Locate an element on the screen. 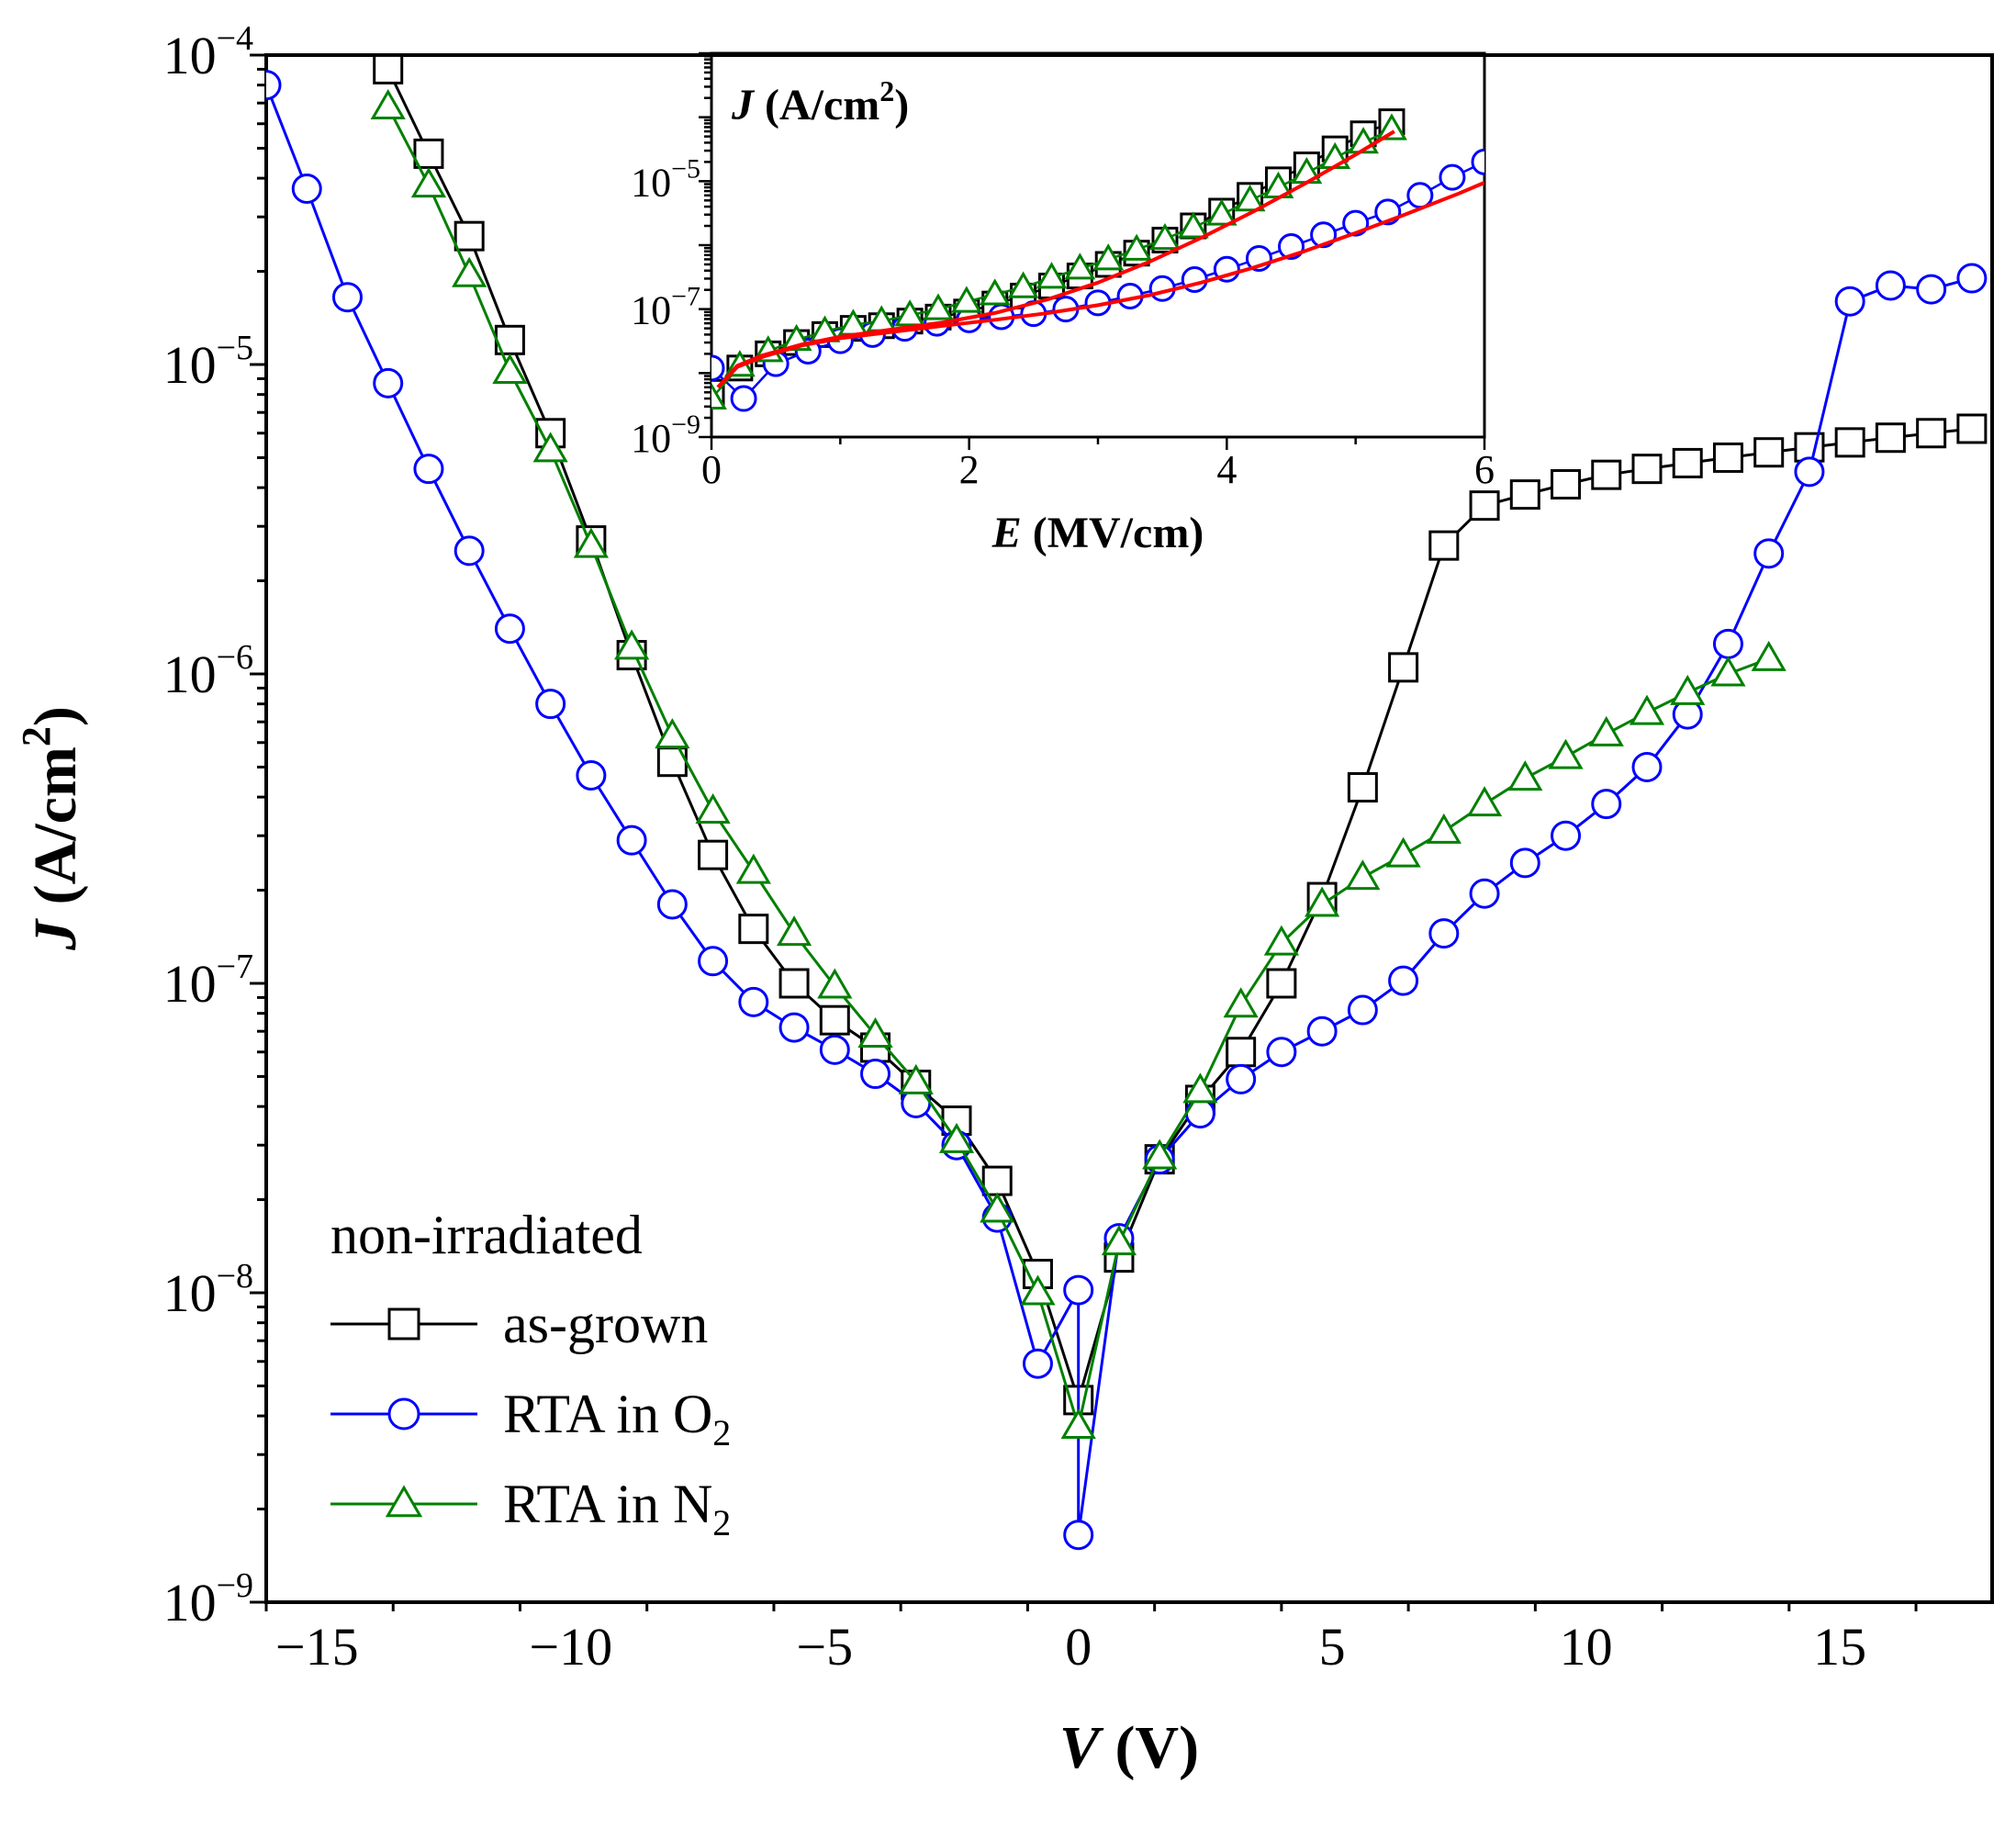 This screenshot has width=2016, height=1840. legend-label: RTA in O2 is located at coordinates (617, 1418).